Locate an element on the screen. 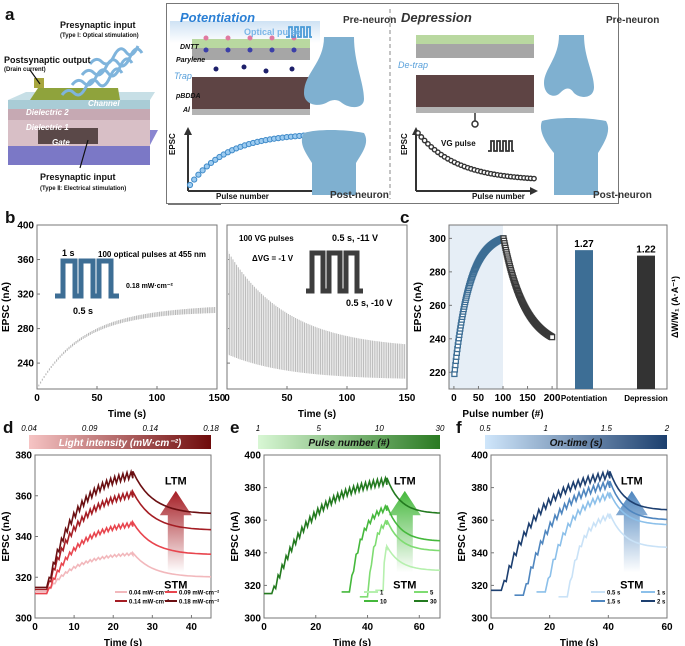 This screenshot has width=685, height=646. d-colorbar-label: Light intensity (mW·cm⁻²) is located at coordinates (120, 443).